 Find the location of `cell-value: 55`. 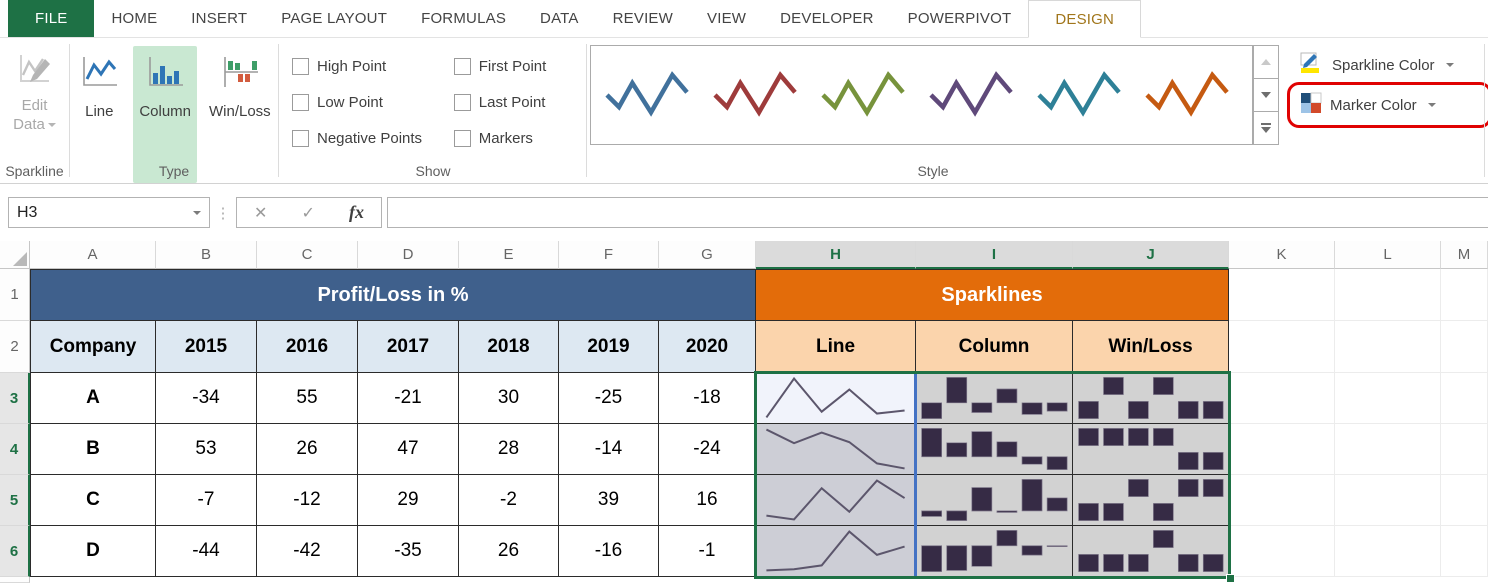

cell-value: 55 is located at coordinates (307, 398).